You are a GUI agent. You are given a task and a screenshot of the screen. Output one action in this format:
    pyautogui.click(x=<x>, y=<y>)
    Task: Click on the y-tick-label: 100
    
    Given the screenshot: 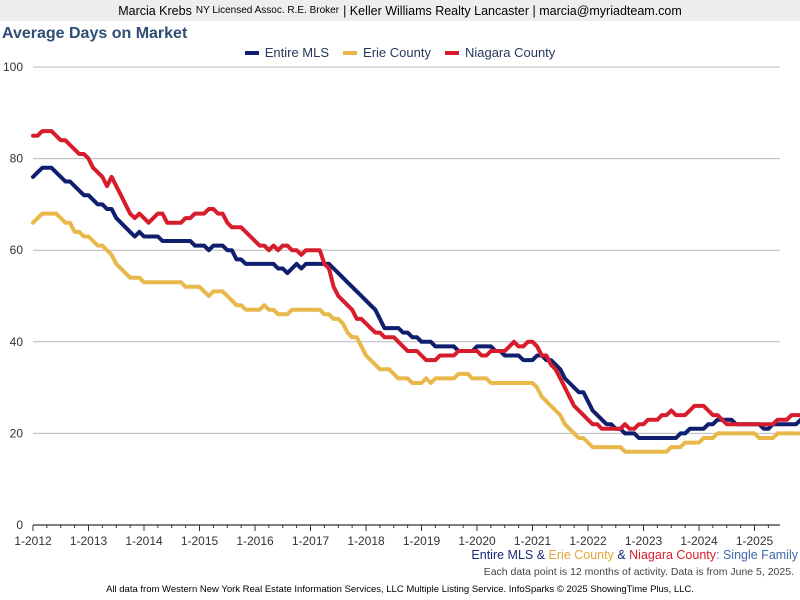 What is the action you would take?
    pyautogui.click(x=13, y=67)
    